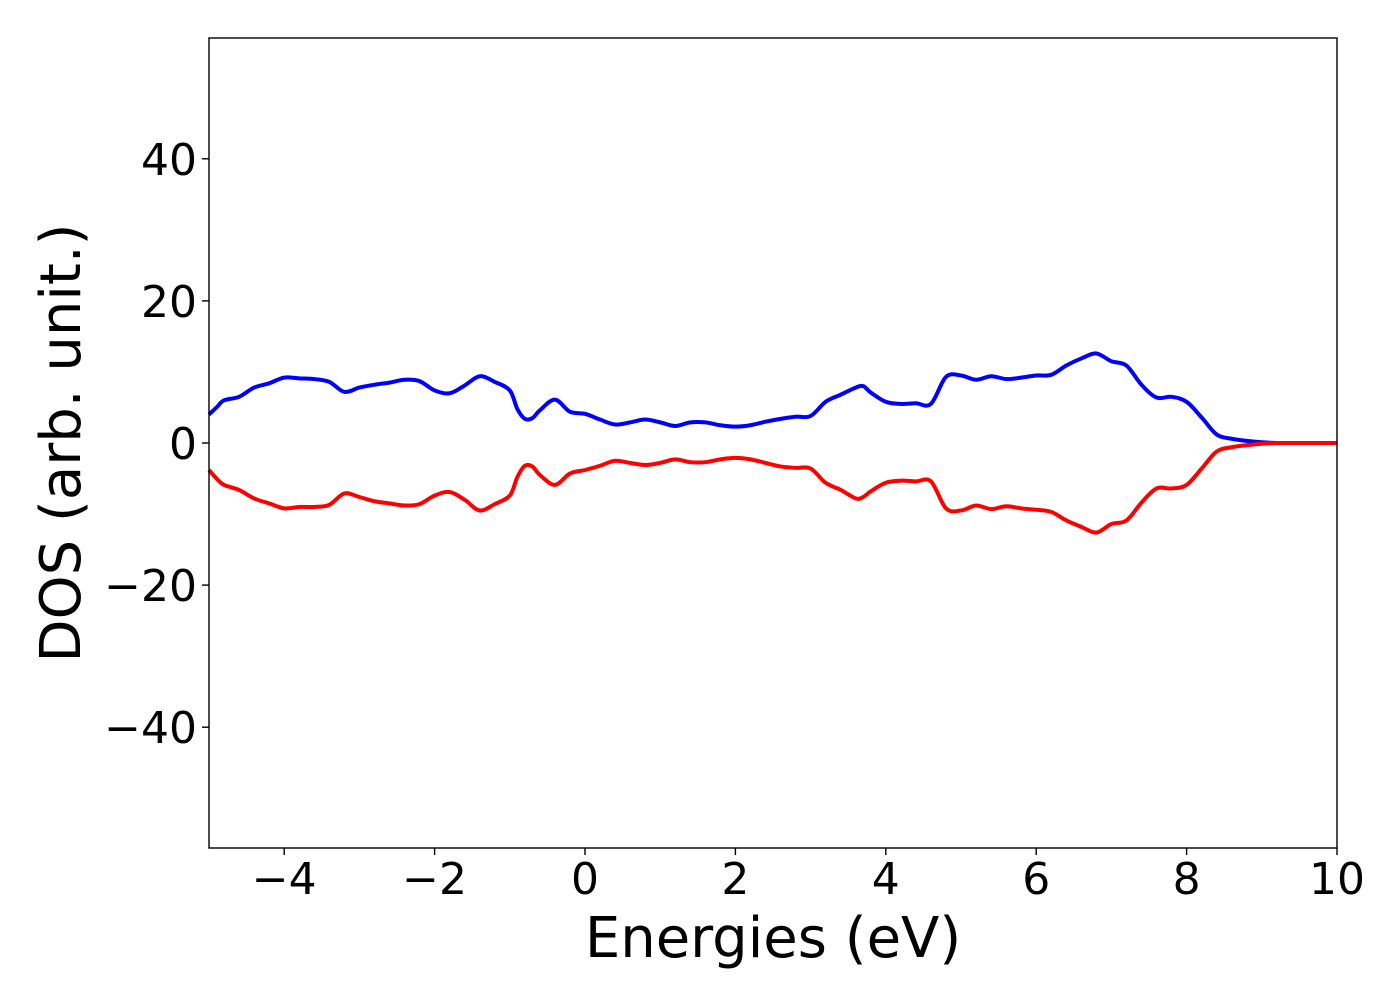  What do you see at coordinates (156, 444) in the screenshot?
I see `y-axis-ticks: 40 20 0 −20 −40` at bounding box center [156, 444].